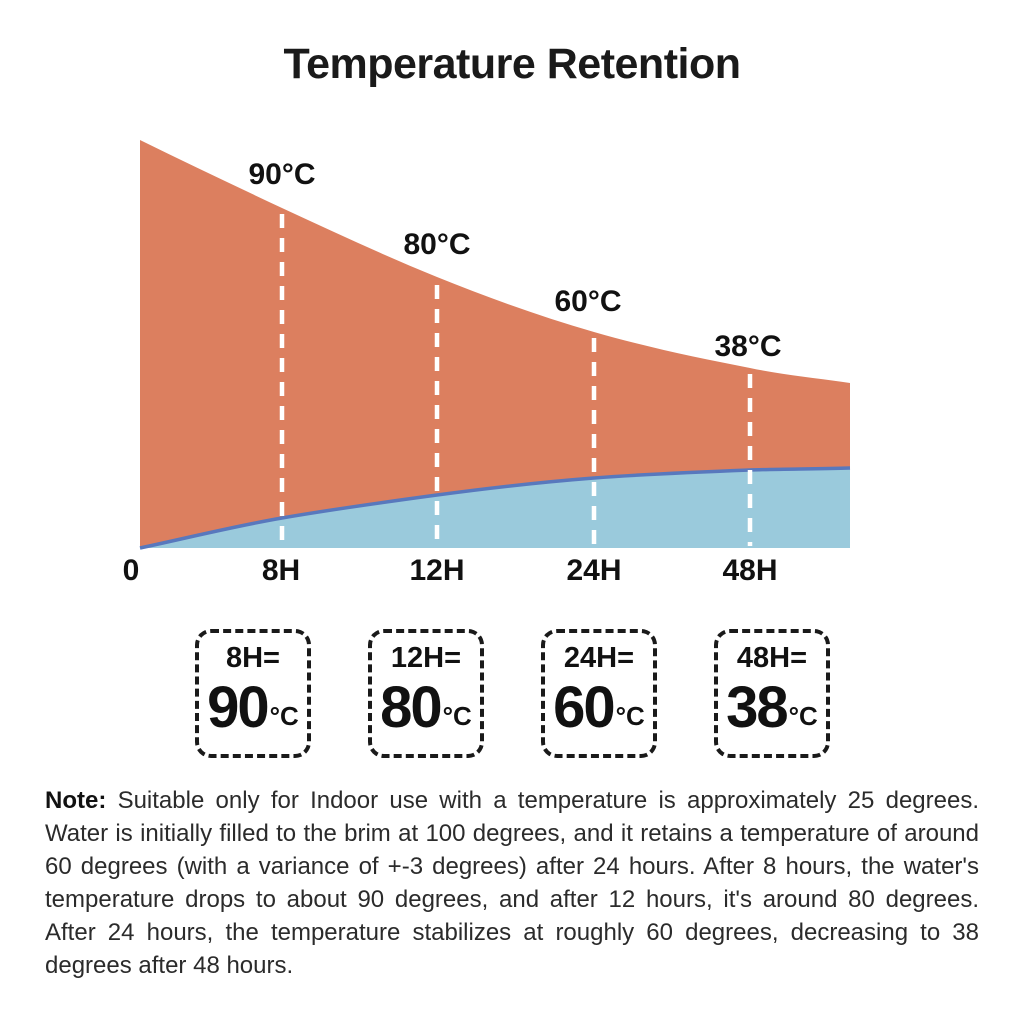  I want to click on page-title: Temperature Retention, so click(512, 64).